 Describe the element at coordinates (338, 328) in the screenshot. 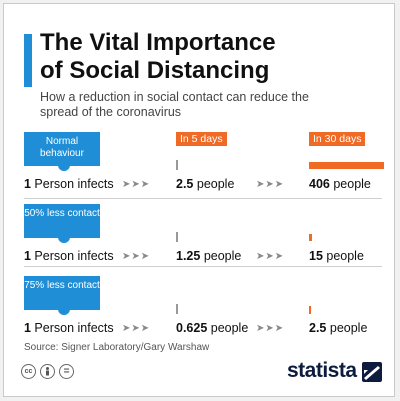

I see `day30-people-text: 2.5 people` at that location.